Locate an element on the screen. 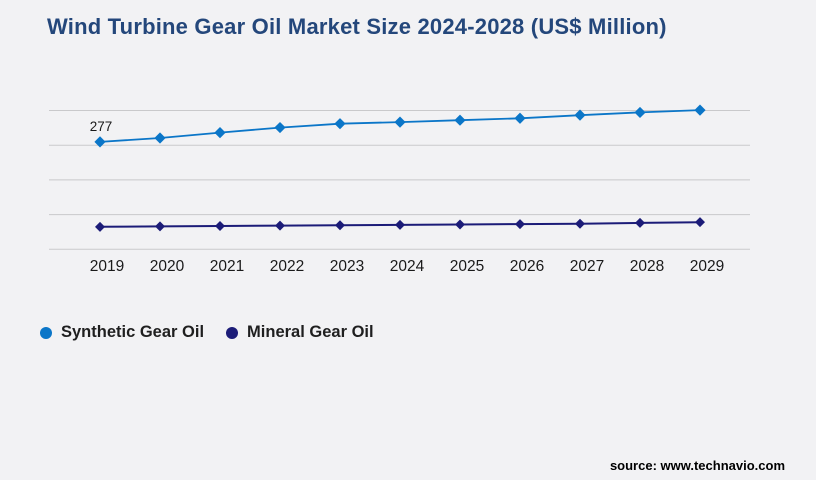 The width and height of the screenshot is (816, 480). x-axis-label-2019: 2019 is located at coordinates (107, 266).